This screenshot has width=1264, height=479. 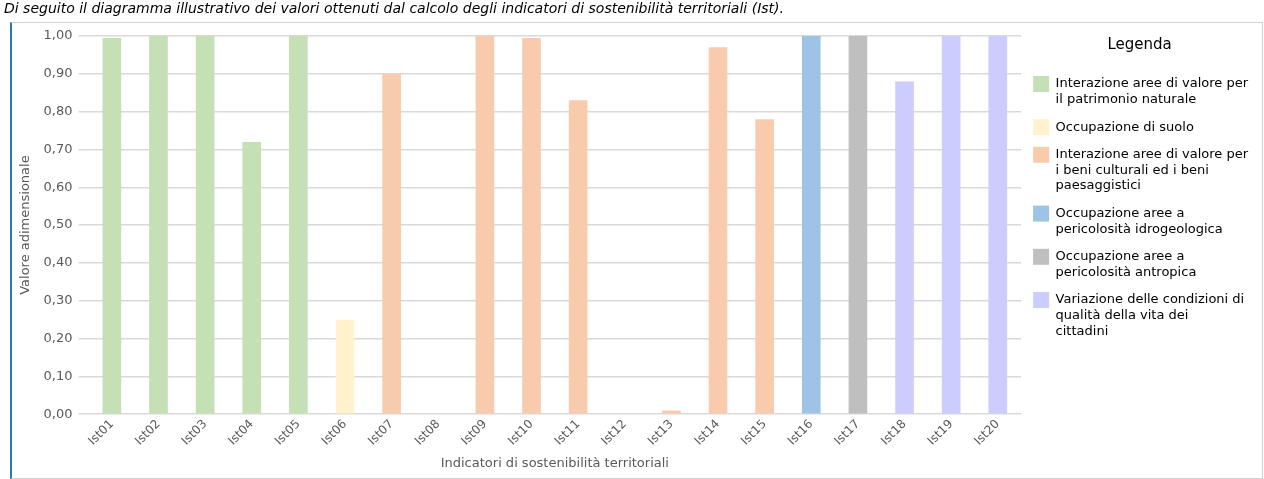 What do you see at coordinates (1152, 90) in the screenshot?
I see `legend-label: Interazione aree di valore per il patrimonio naturale` at bounding box center [1152, 90].